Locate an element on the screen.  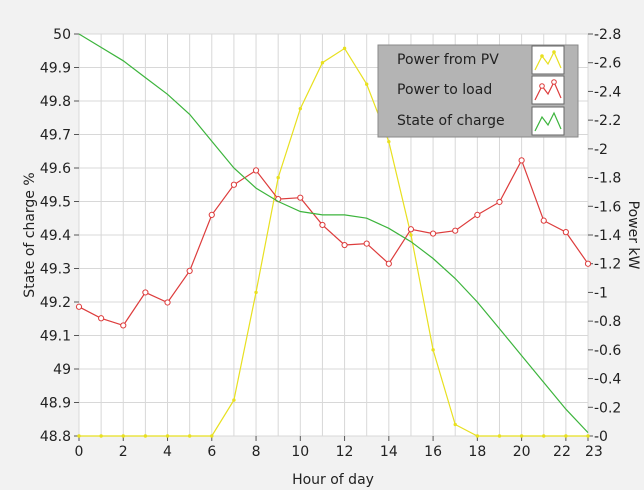
legend-label-pv: Power from PV is located at coordinates (448, 60).